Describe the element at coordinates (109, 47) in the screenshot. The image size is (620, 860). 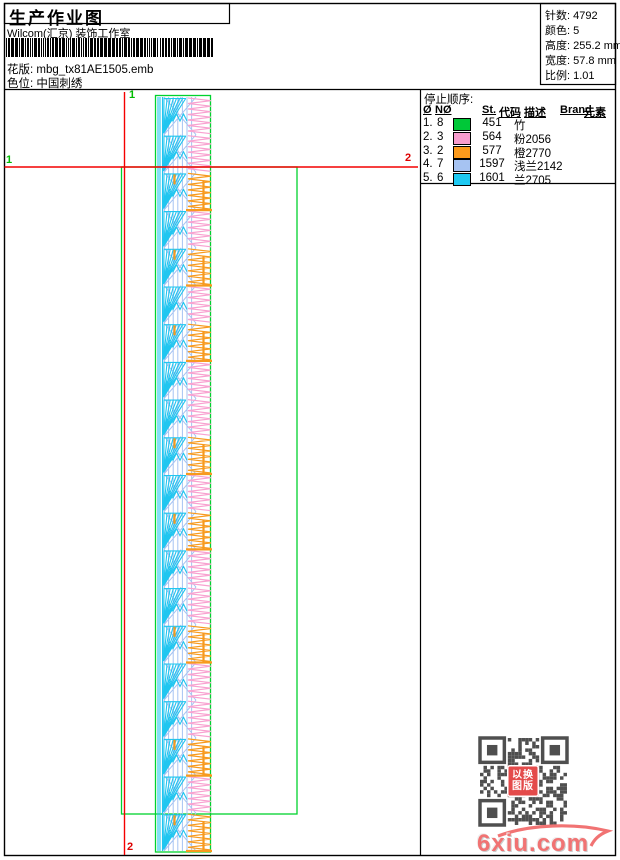
I see `barcode` at that location.